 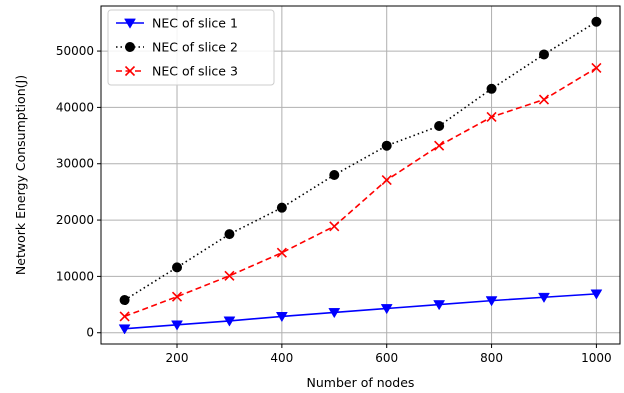 I want to click on y-tick-label: 10000, so click(x=75, y=276).